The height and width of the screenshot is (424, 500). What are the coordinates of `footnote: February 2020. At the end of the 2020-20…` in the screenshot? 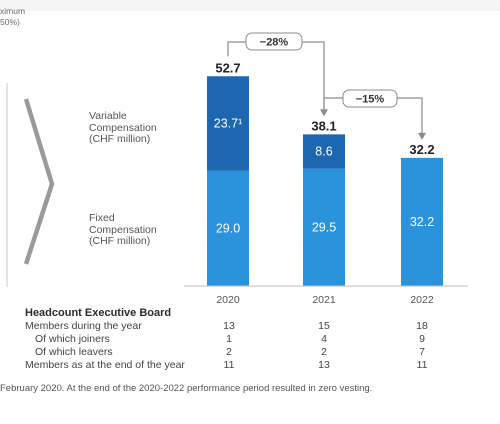 It's located at (186, 388).